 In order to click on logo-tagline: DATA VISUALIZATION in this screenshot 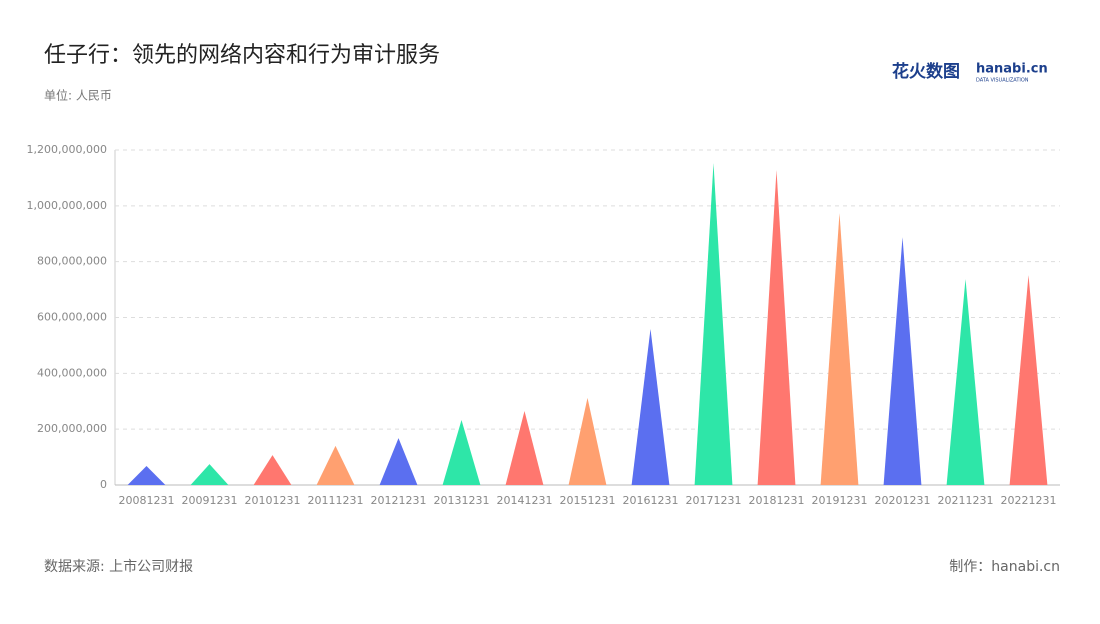, I will do `click(1002, 81)`.